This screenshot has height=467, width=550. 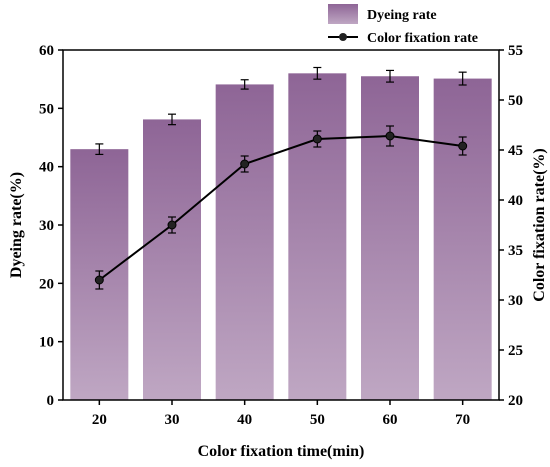 What do you see at coordinates (515, 201) in the screenshot?
I see `y2-tick-label: 40` at bounding box center [515, 201].